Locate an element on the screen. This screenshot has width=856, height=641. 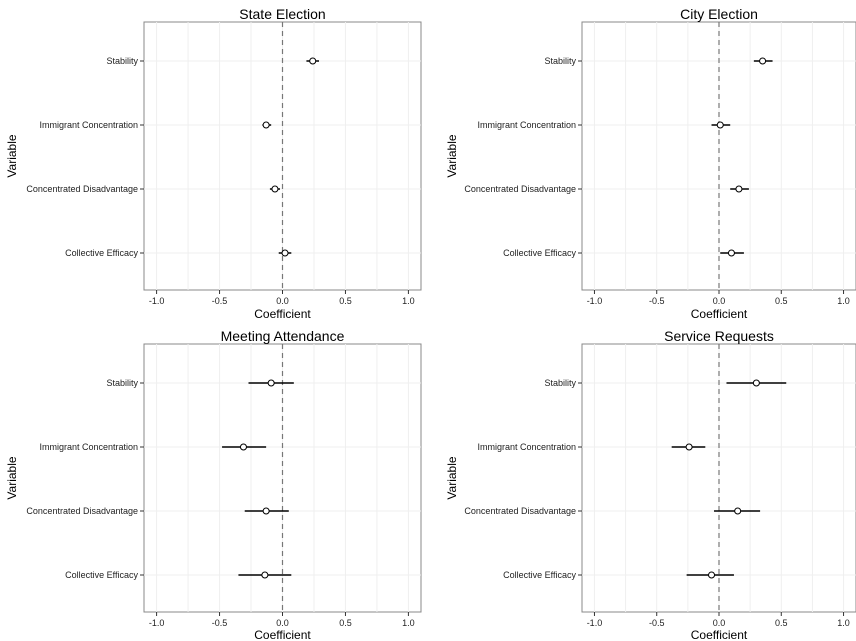
panel-title: City Election is located at coordinates (719, 14).